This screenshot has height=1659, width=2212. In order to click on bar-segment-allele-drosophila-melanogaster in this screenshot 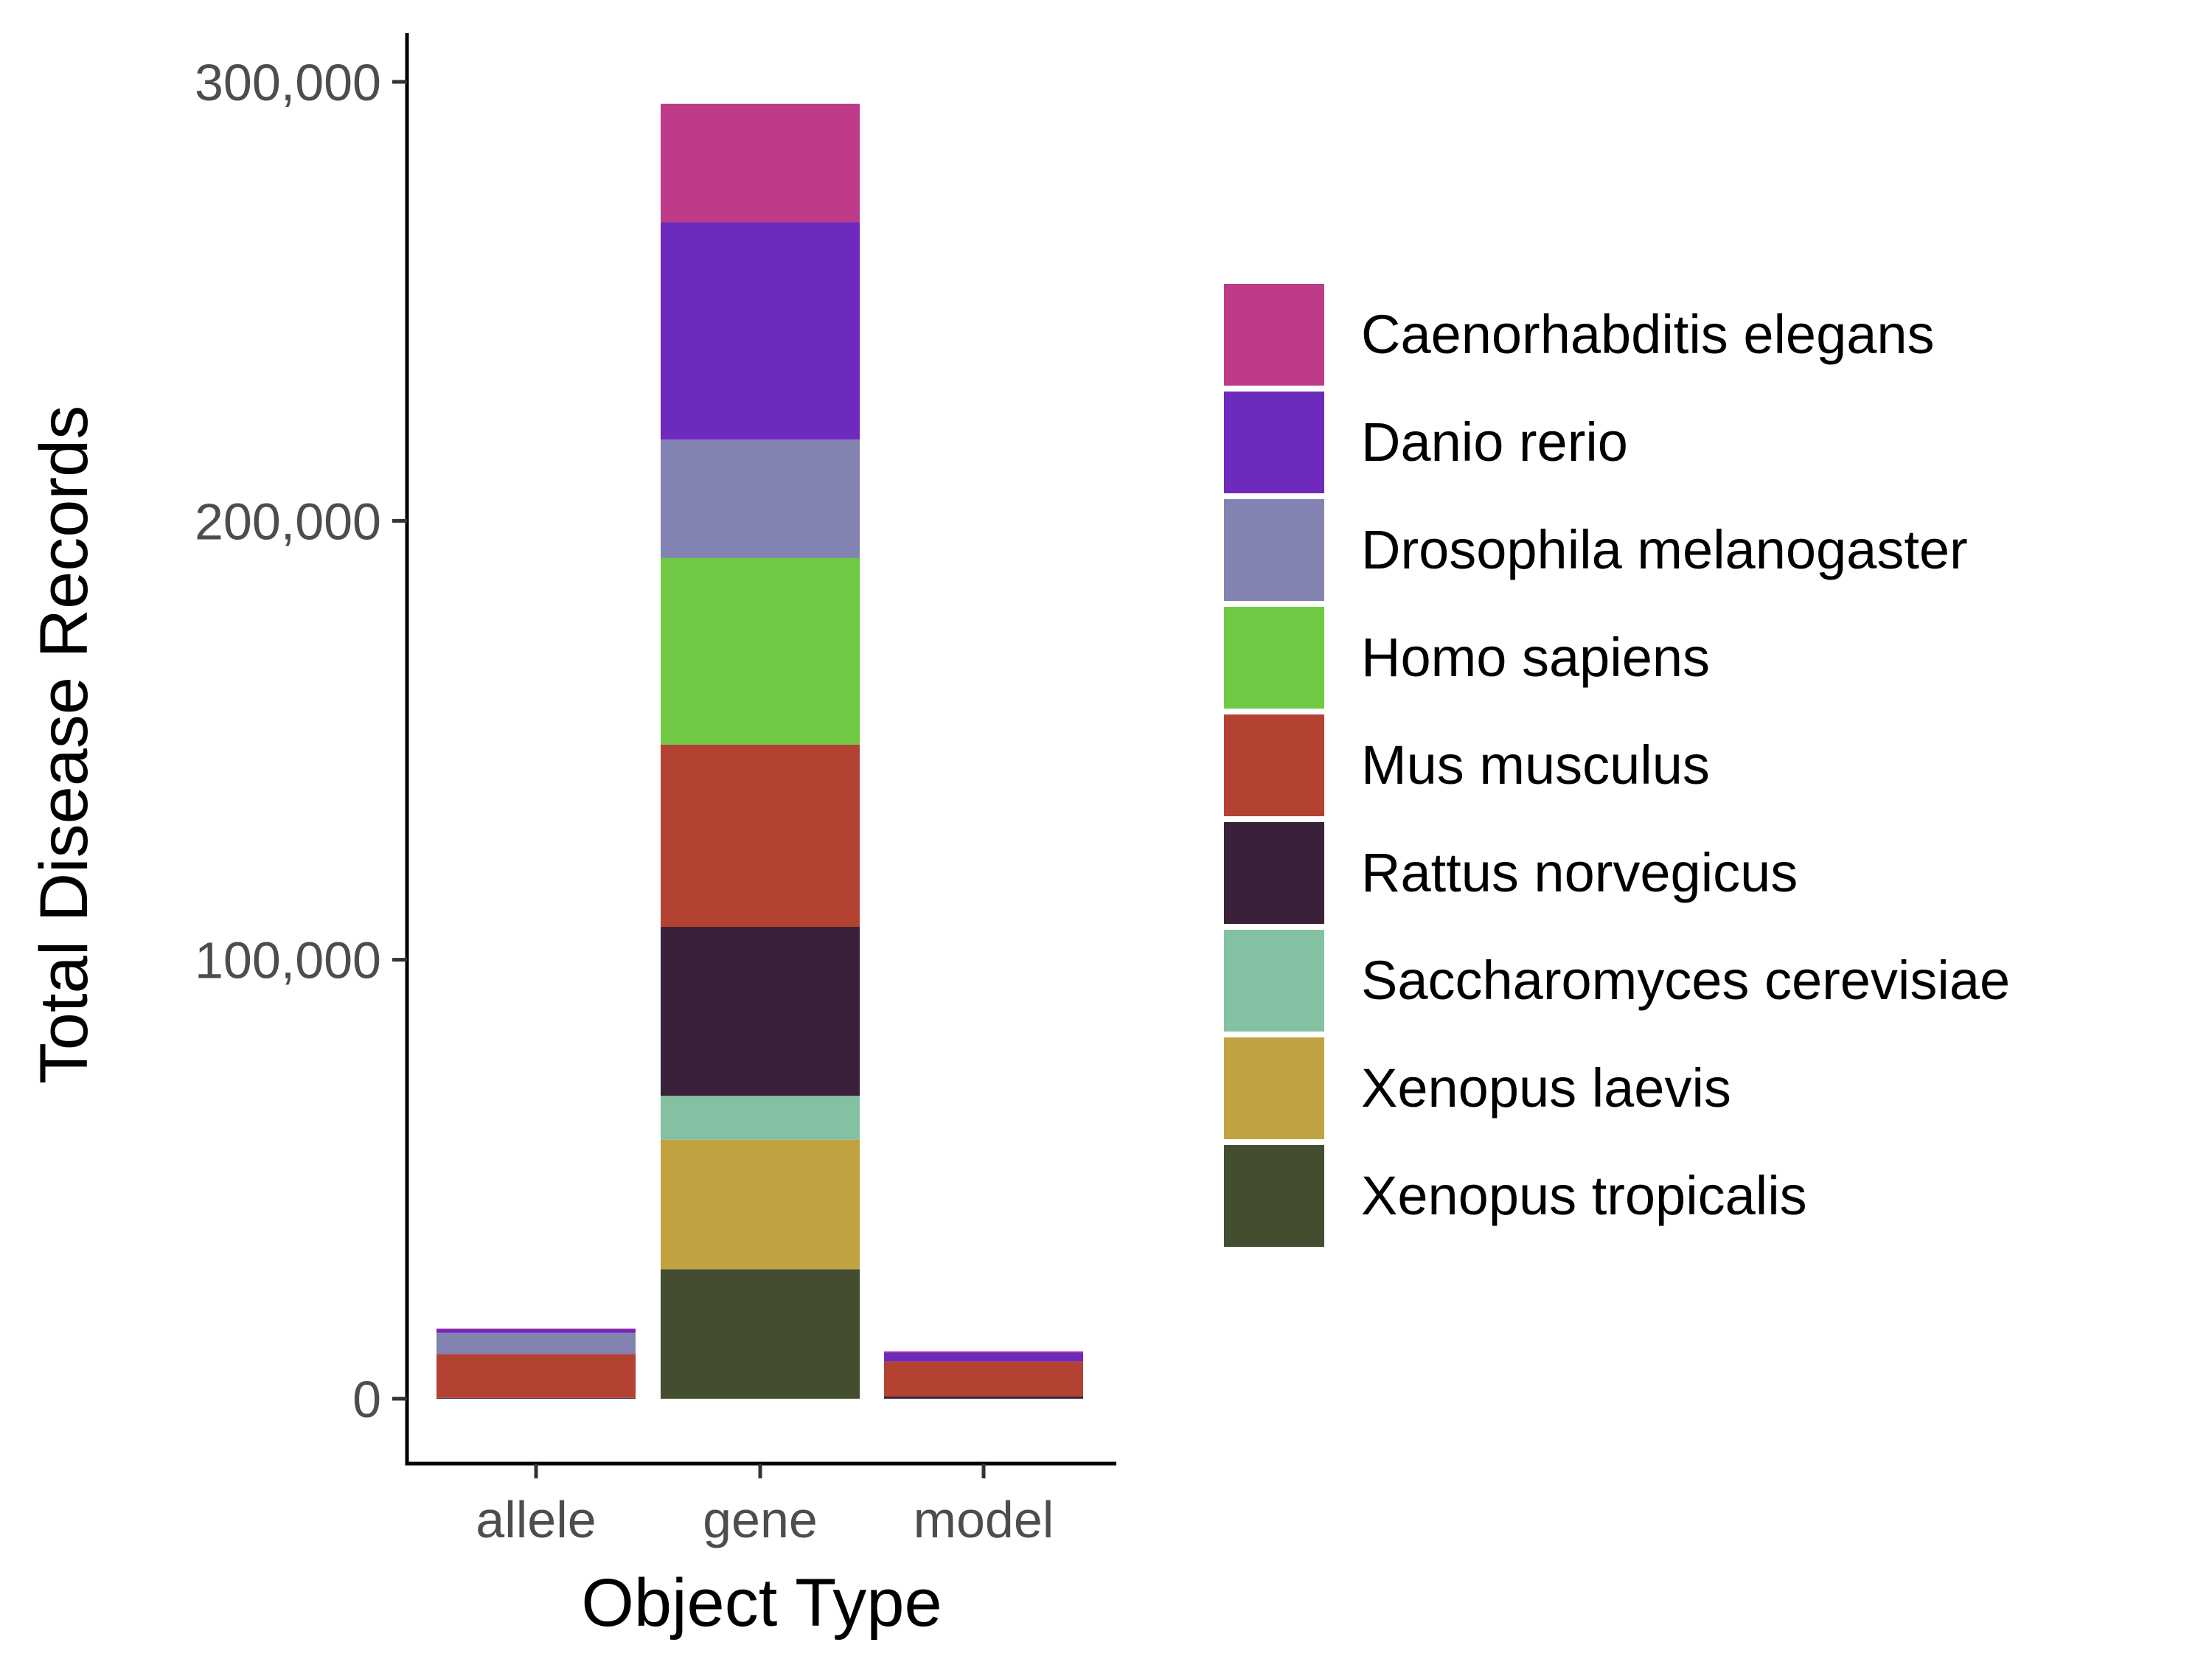, I will do `click(536, 1343)`.